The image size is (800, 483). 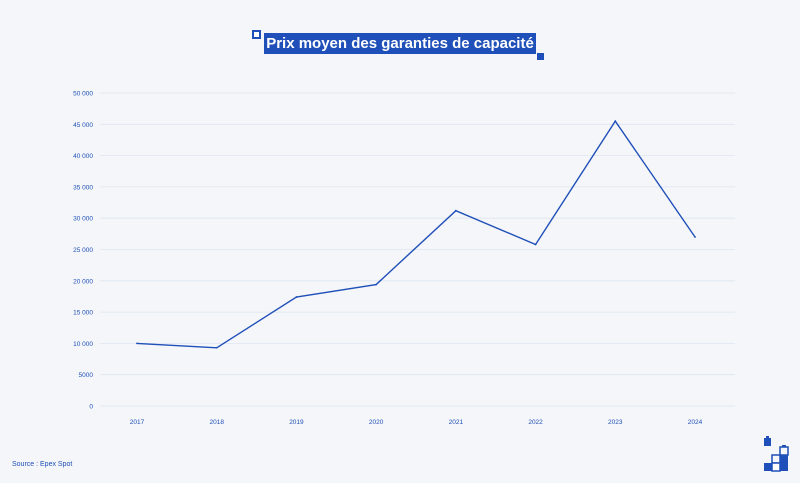 I want to click on x-tick-label: 2021, so click(x=456, y=422).